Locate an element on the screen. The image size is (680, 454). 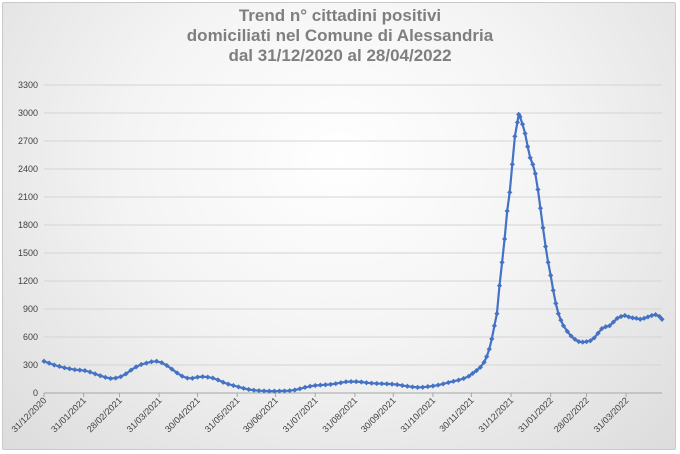
y-tick-label: 2100 is located at coordinates (28, 197).